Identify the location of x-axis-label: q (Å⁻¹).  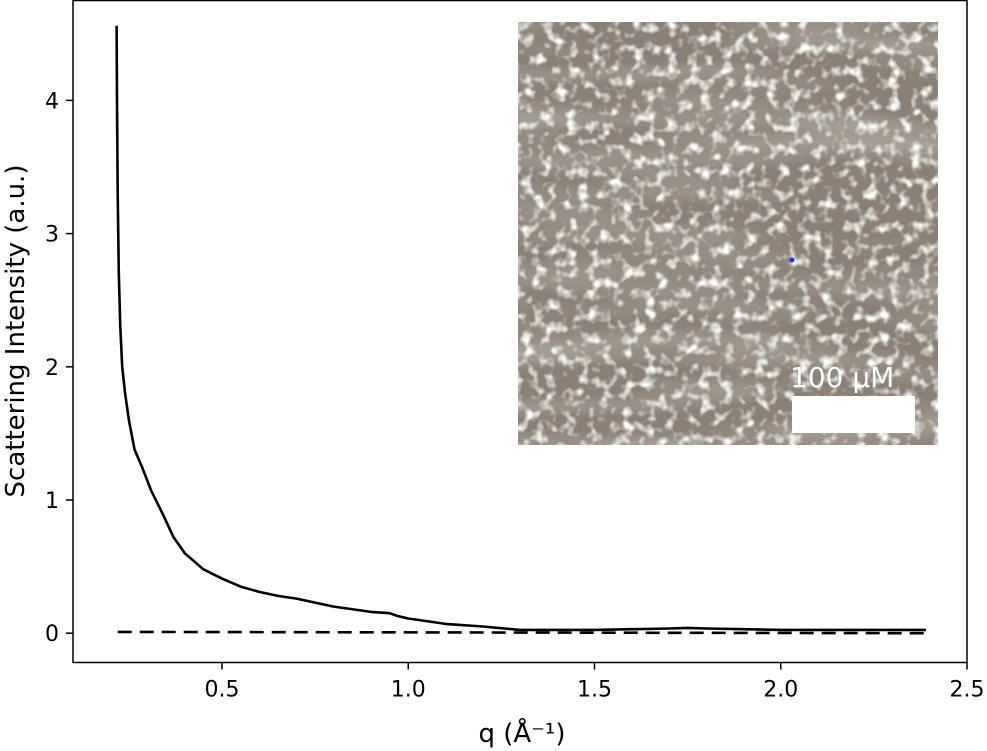
(522, 733).